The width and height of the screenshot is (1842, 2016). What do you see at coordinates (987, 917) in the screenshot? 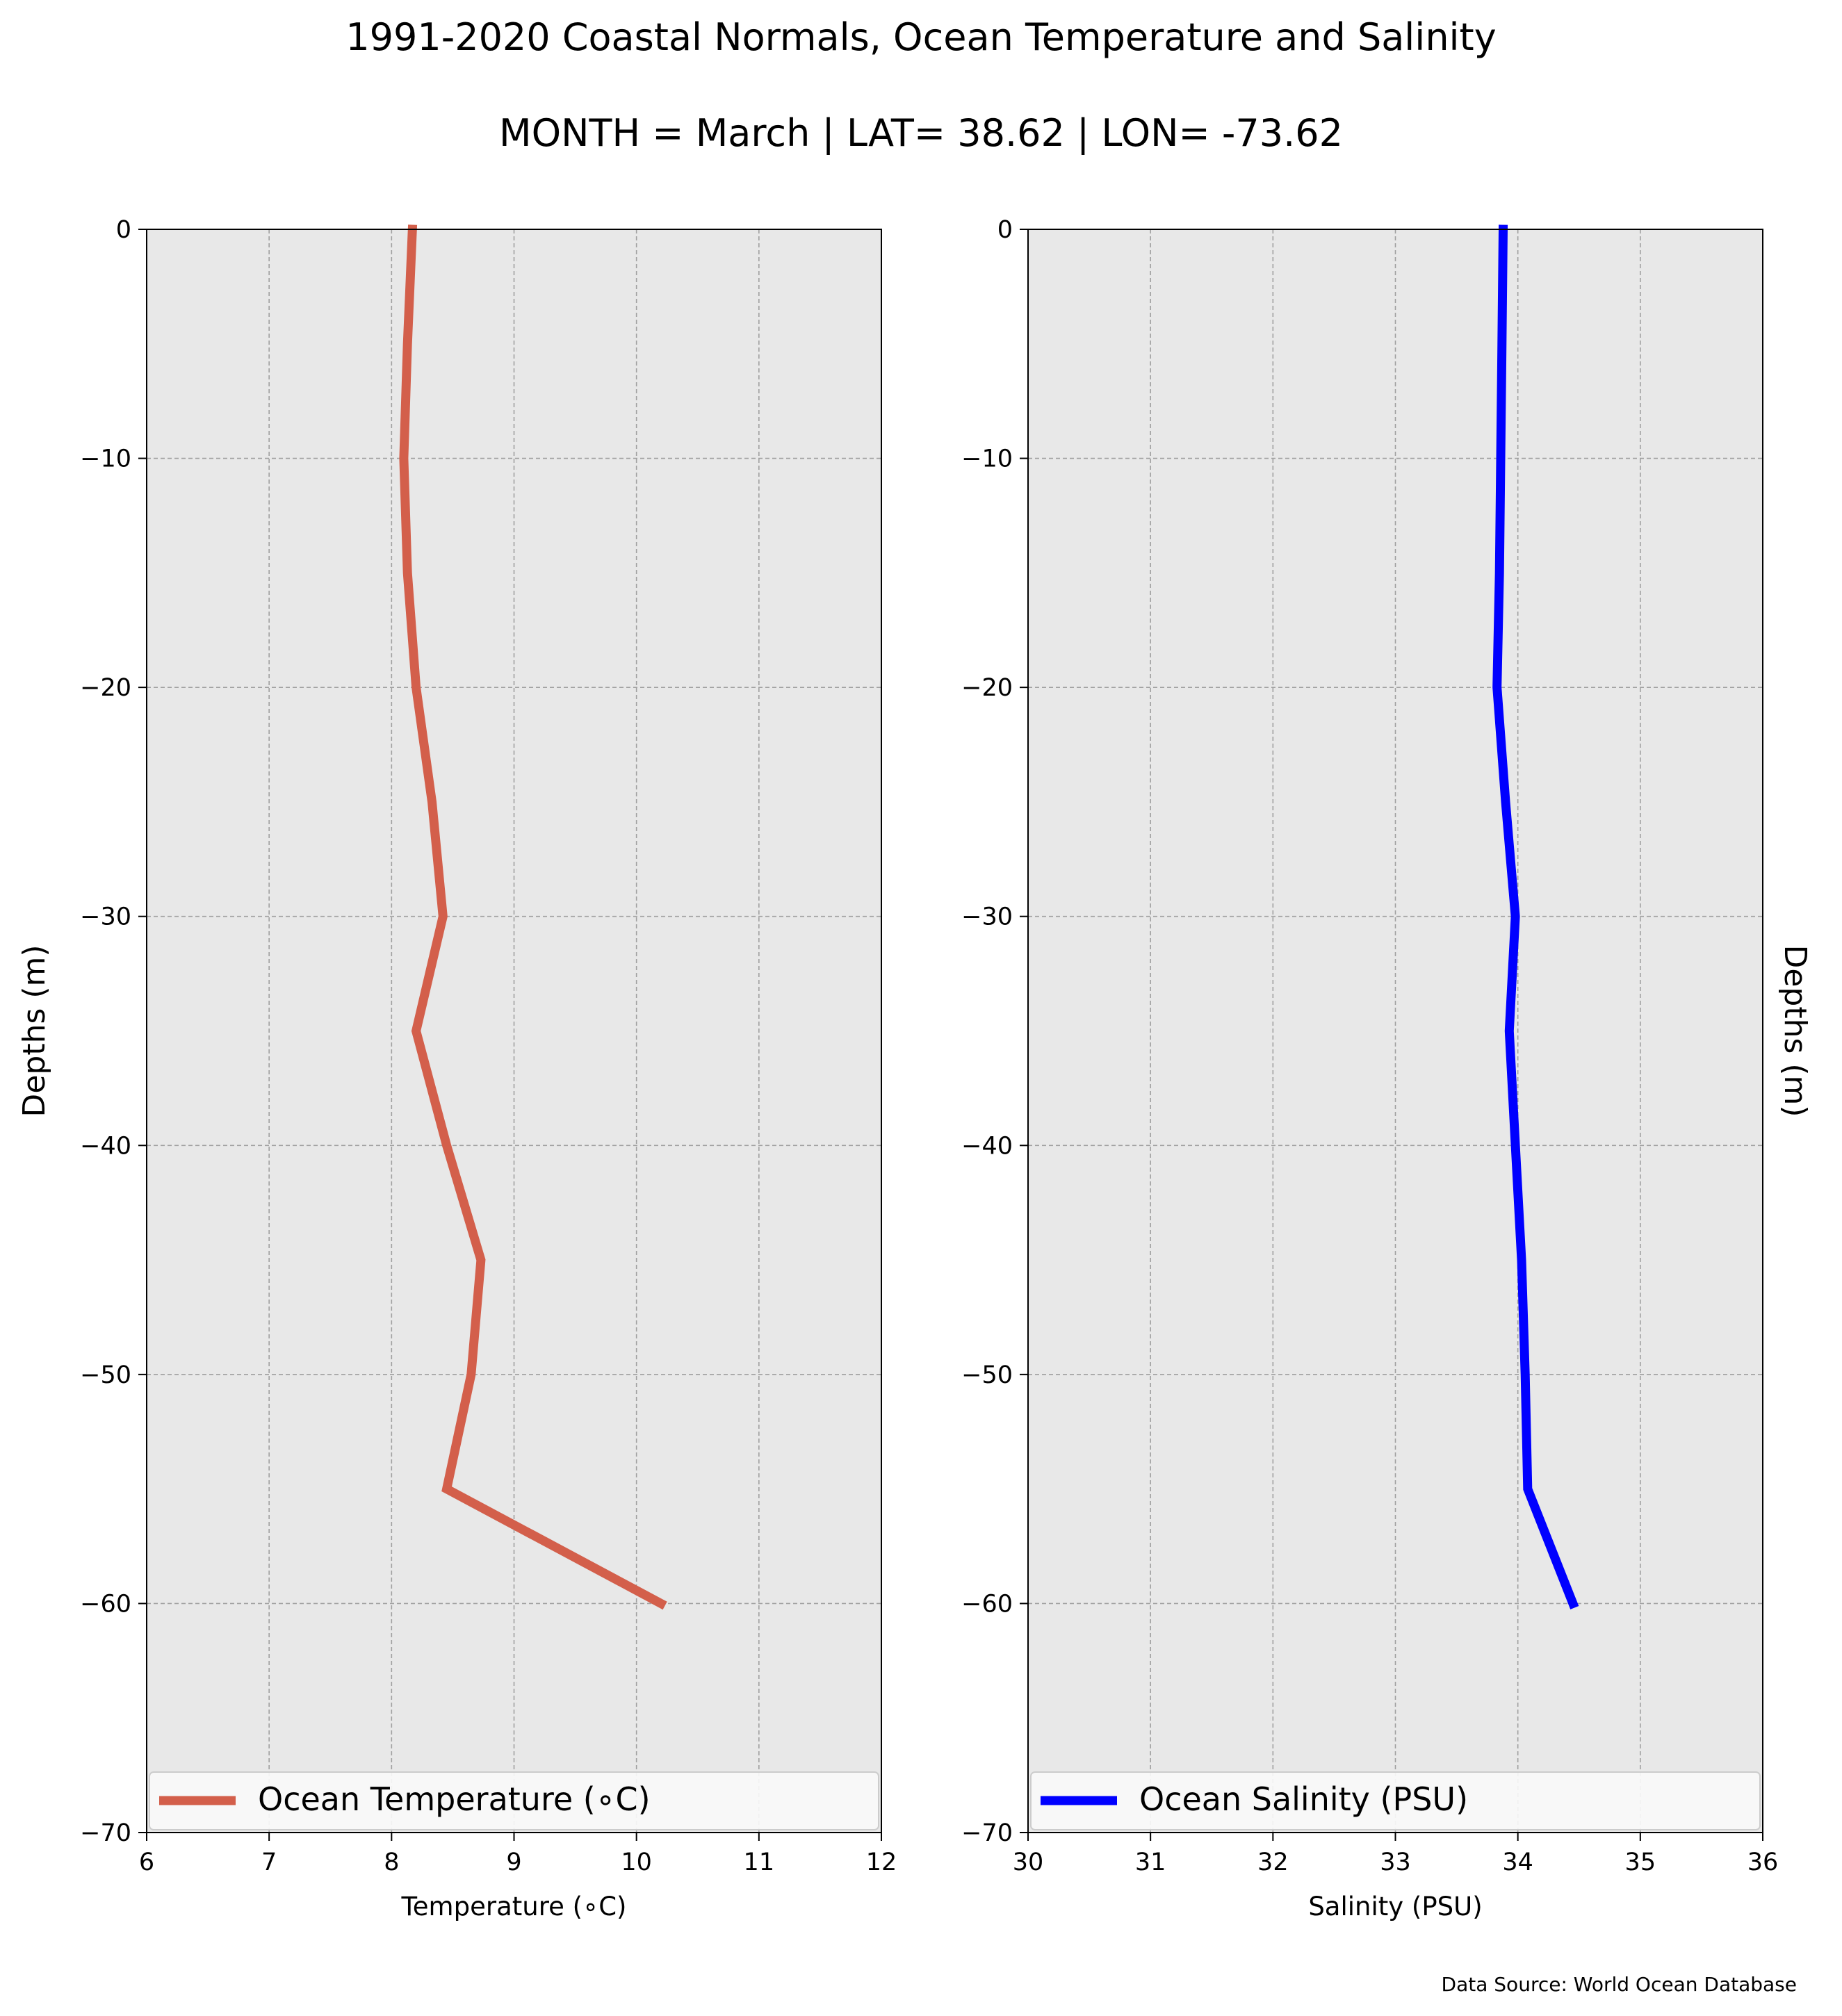
I see `salinity-y-tick-label: −30` at bounding box center [987, 917].